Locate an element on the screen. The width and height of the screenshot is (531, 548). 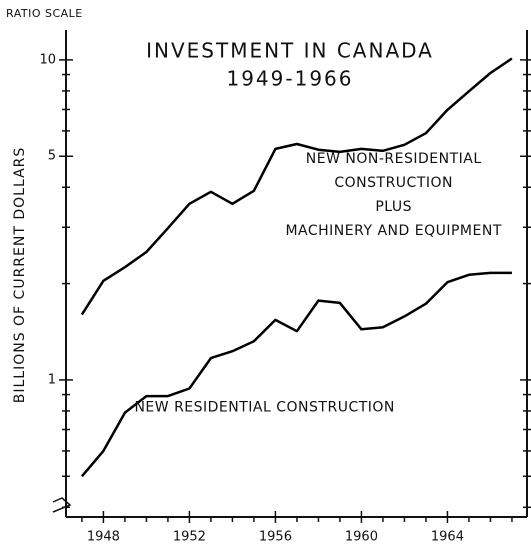
axis-break is located at coordinates (62, 505).